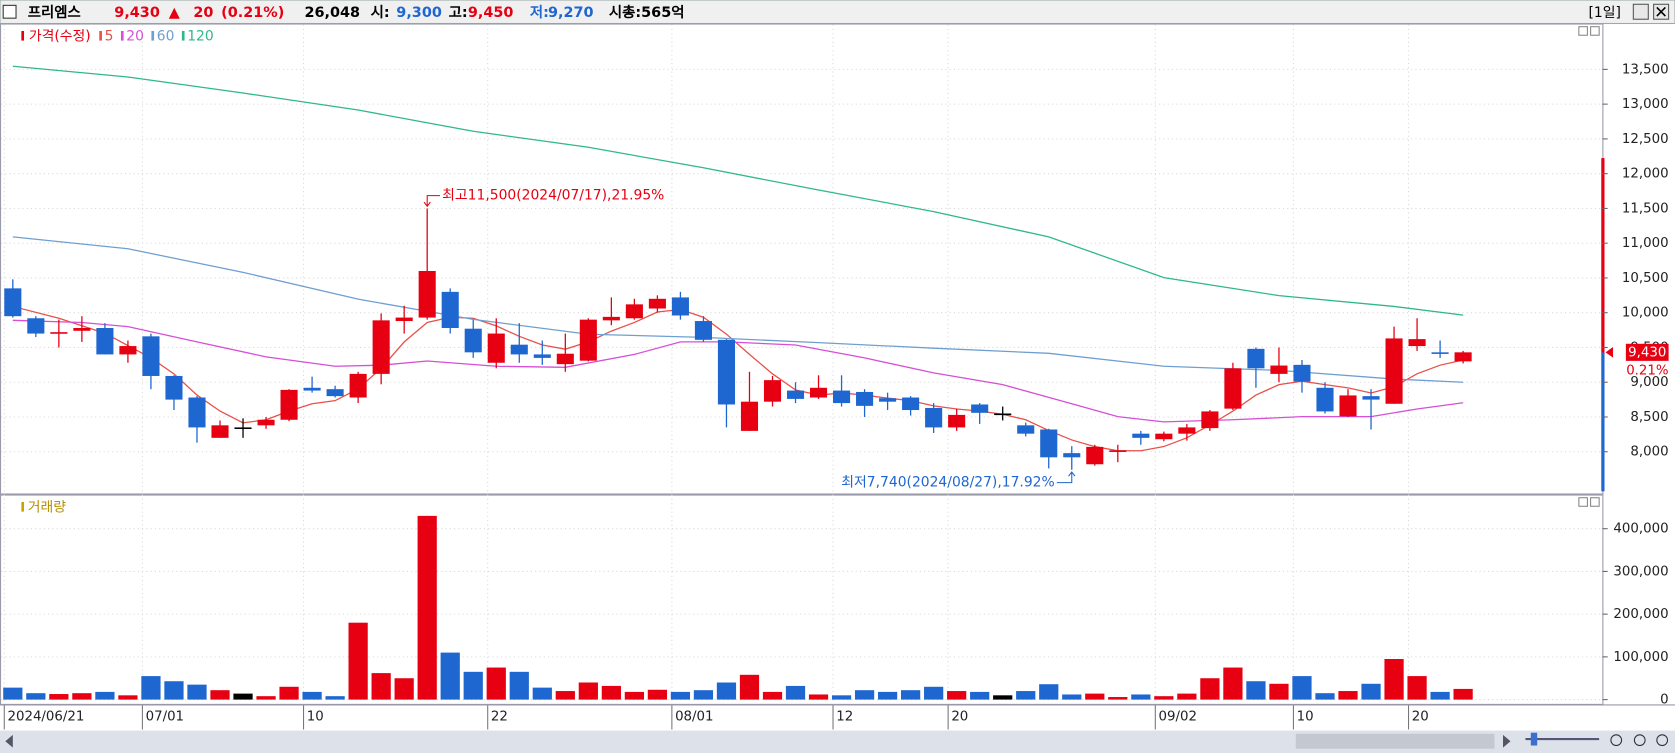  I want to click on annotation-arrow, so click(432, 201).